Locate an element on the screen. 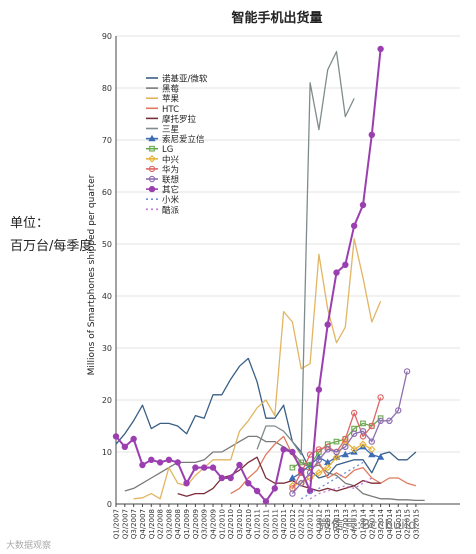 Image resolution: width=476 pixels, height=554 pixels. x-tick-label: Q4/2014 is located at coordinates (390, 523).